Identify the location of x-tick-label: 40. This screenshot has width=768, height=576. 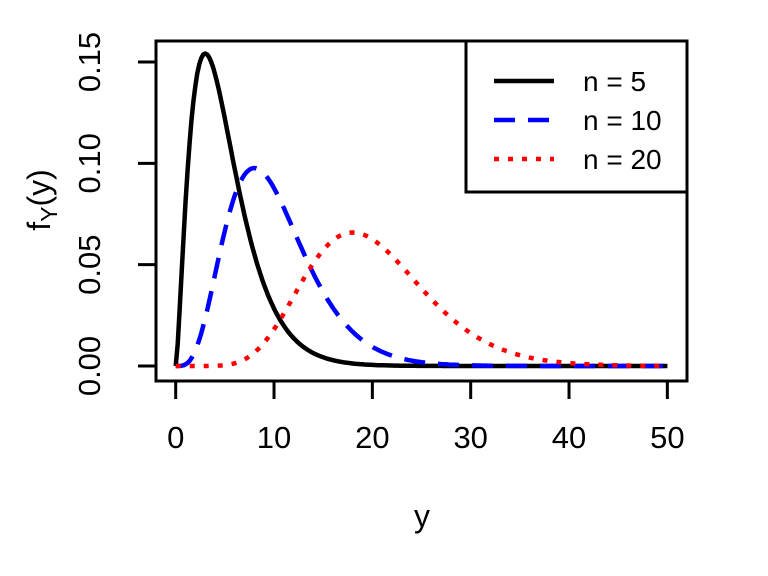
(569, 437).